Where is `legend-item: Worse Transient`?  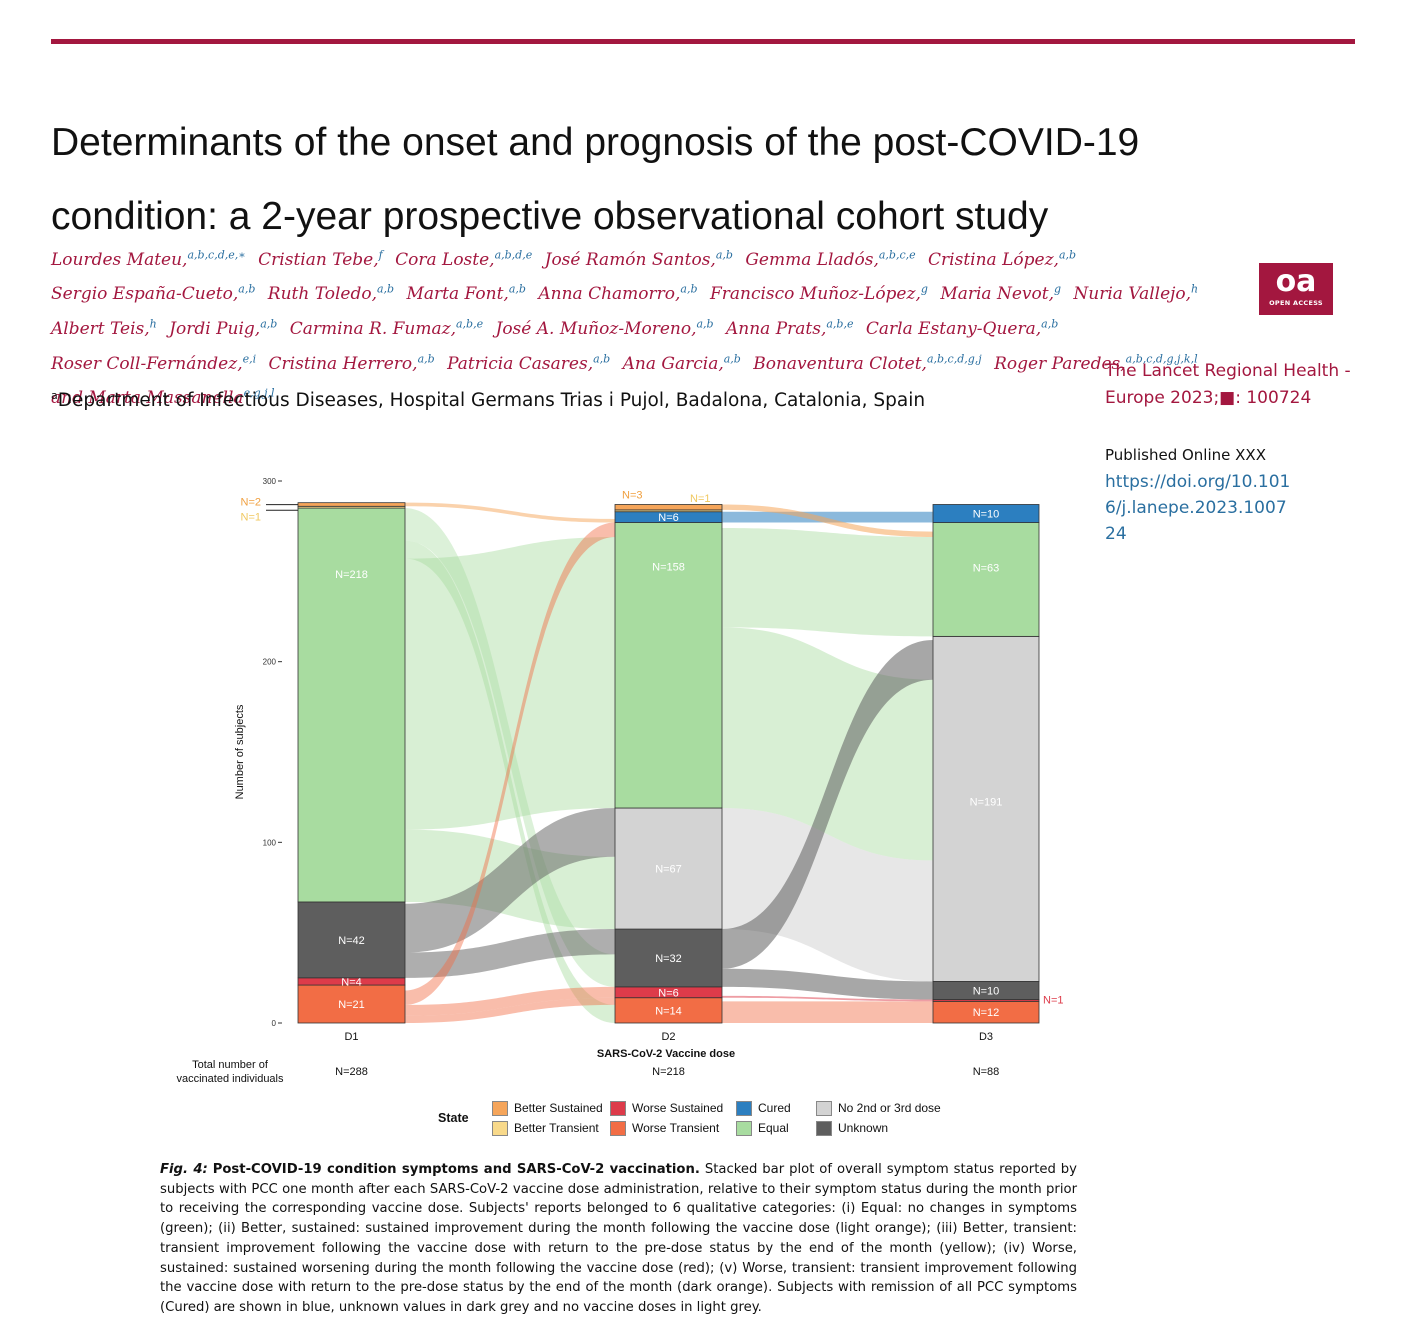 legend-item: Worse Transient is located at coordinates (664, 1129).